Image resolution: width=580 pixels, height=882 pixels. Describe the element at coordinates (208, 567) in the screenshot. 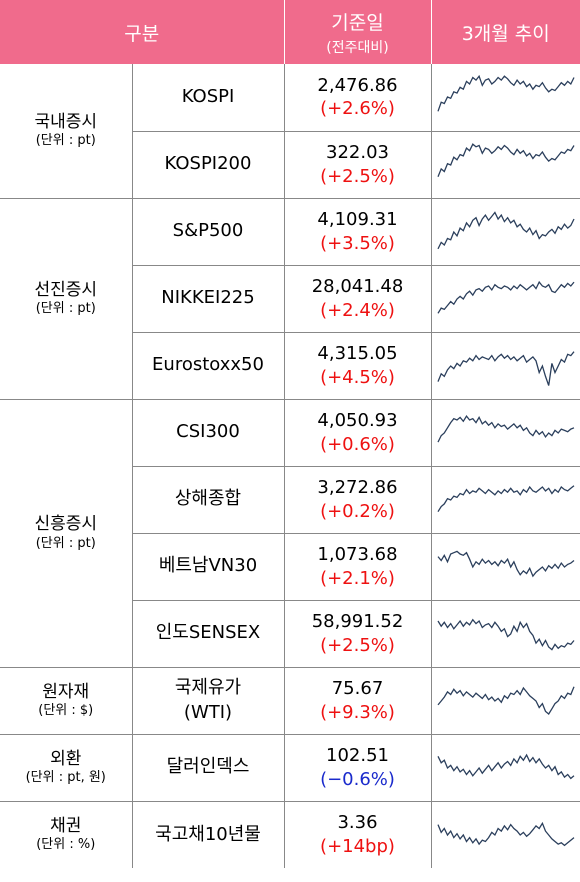

I see `index-name: 베트남VN30` at that location.